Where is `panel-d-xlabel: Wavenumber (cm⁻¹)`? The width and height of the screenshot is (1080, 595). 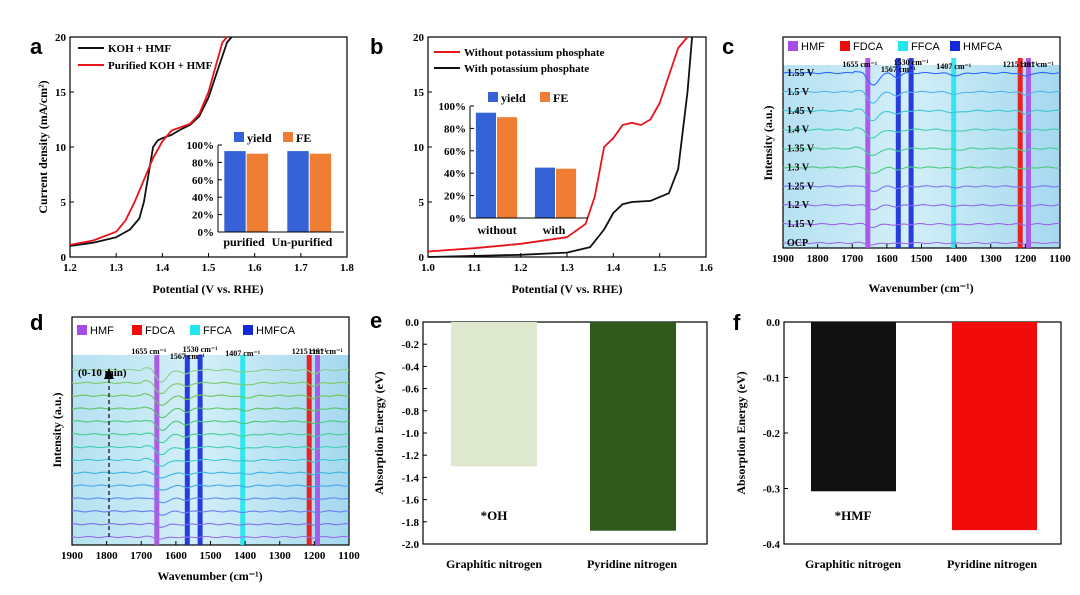 panel-d-xlabel: Wavenumber (cm⁻¹) is located at coordinates (209, 576).